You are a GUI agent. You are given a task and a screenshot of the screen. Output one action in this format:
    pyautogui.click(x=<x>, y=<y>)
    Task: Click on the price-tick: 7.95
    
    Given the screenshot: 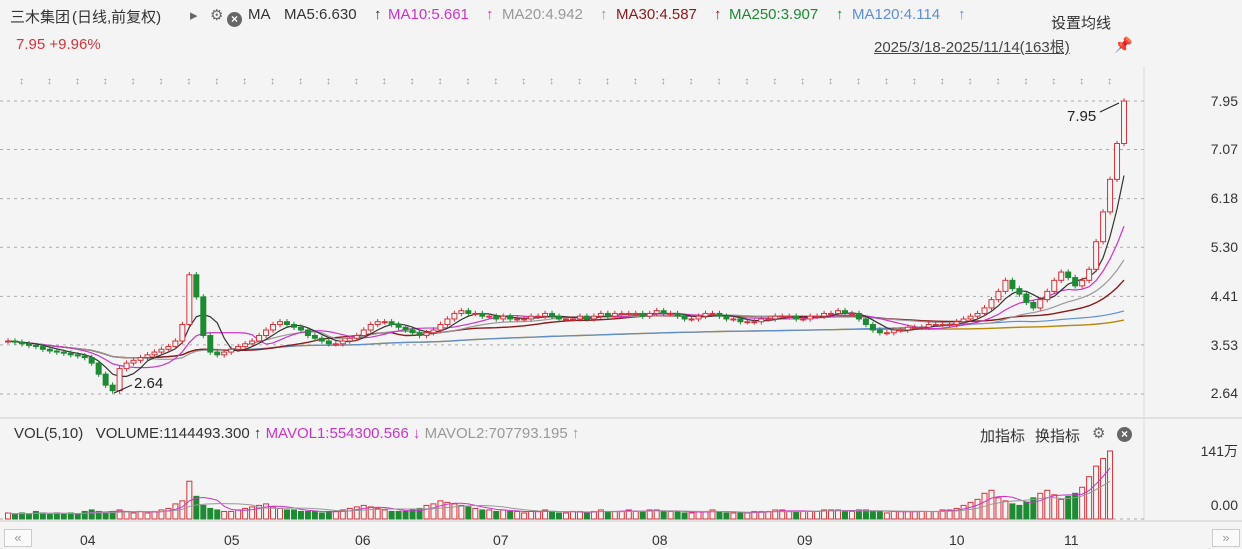 What is the action you would take?
    pyautogui.click(x=1224, y=101)
    